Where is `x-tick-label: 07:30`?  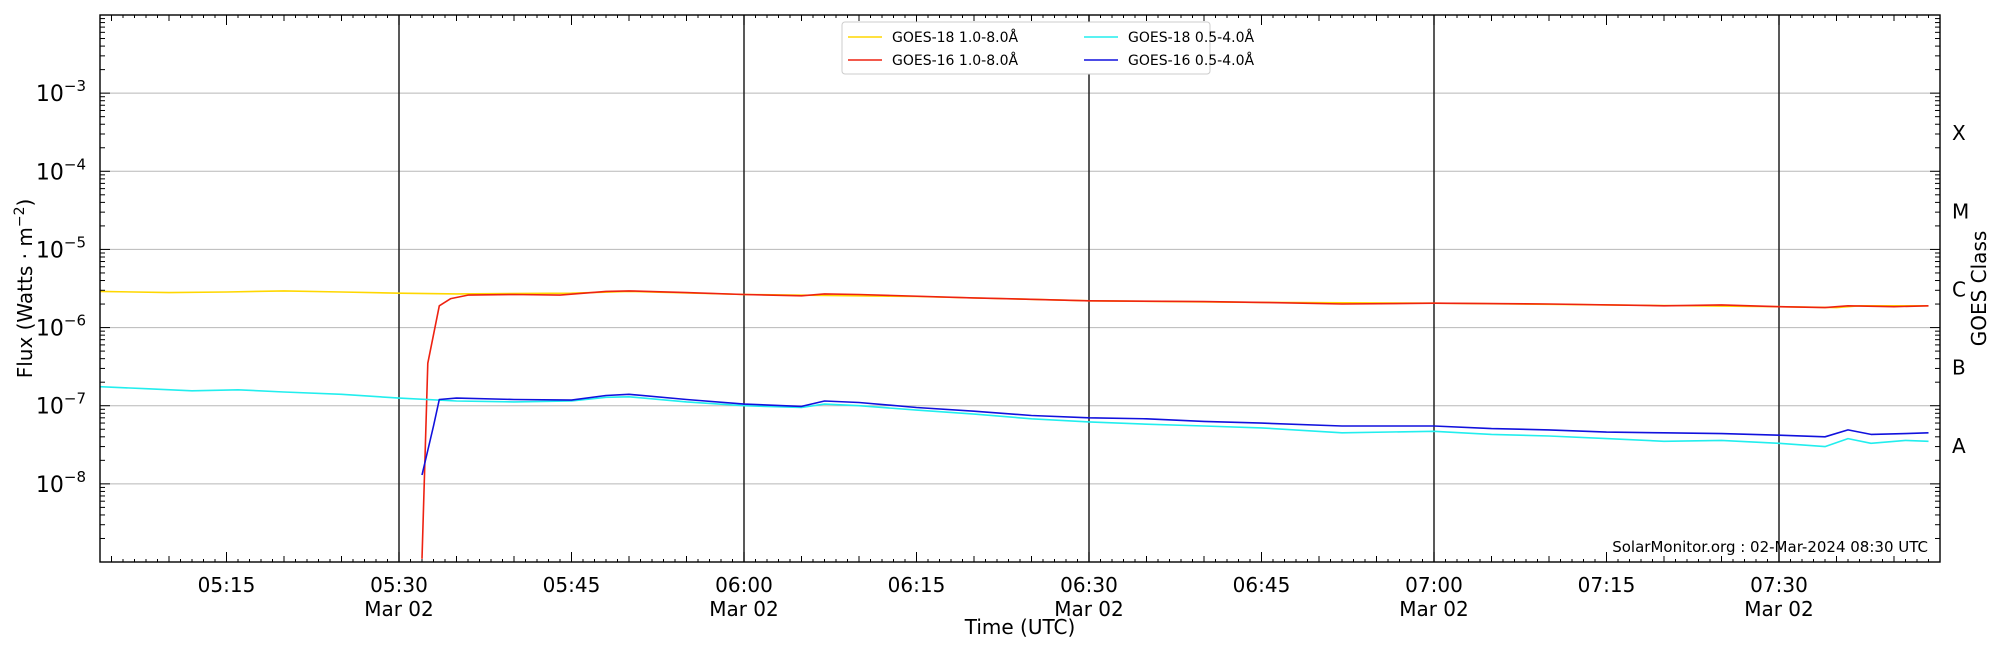
x-tick-label: 07:30 is located at coordinates (1779, 585).